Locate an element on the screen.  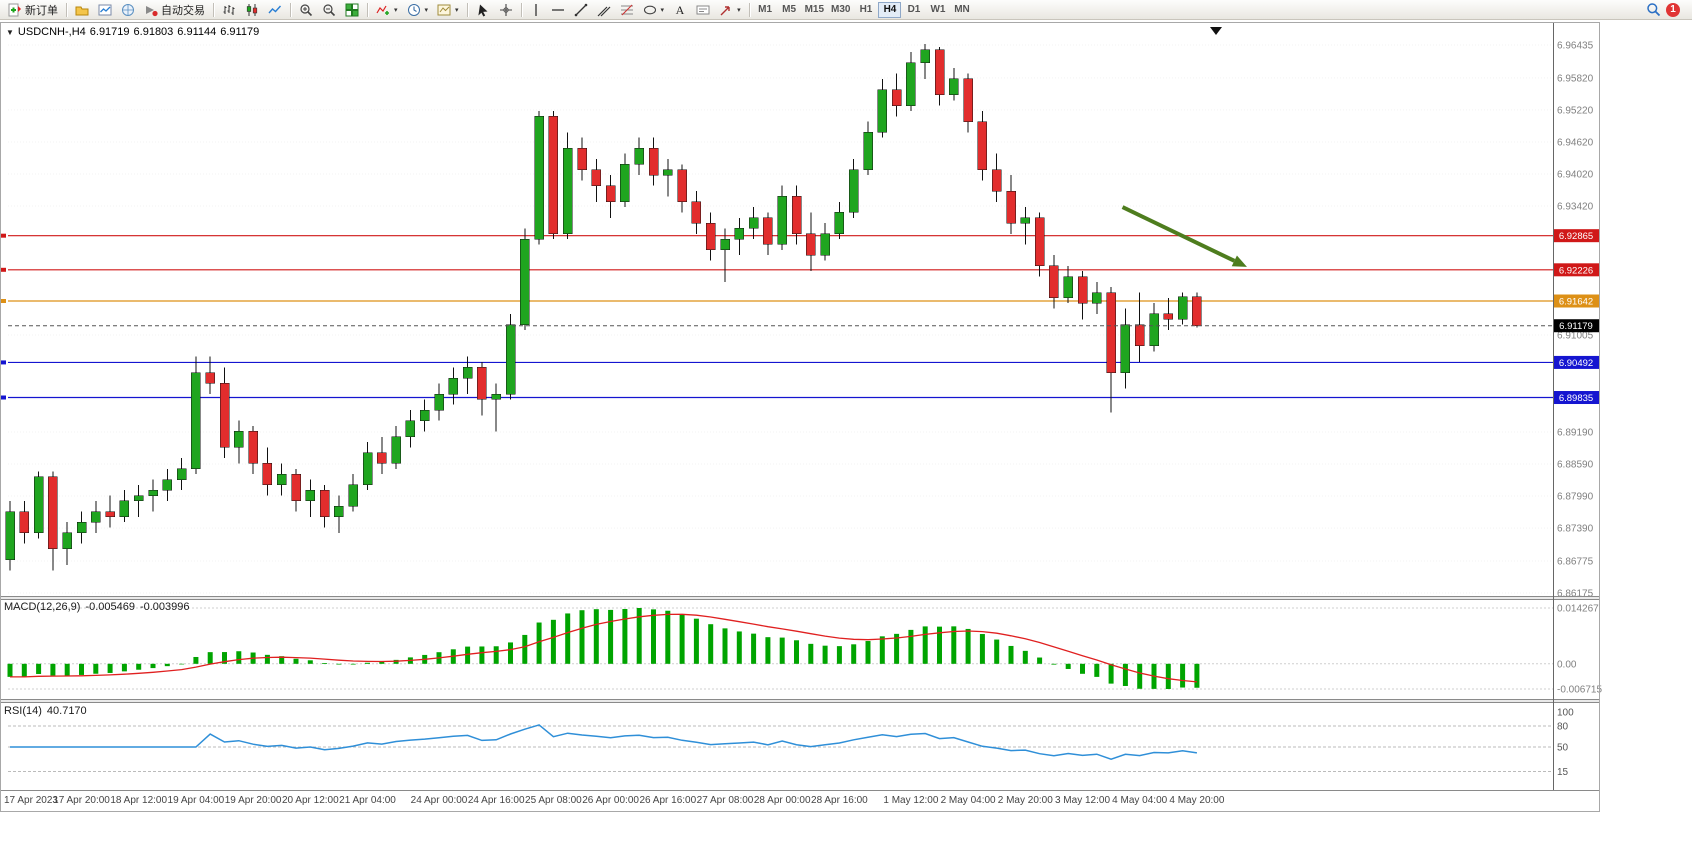
macd-axis-label: -0.006715 is located at coordinates (1579, 690).